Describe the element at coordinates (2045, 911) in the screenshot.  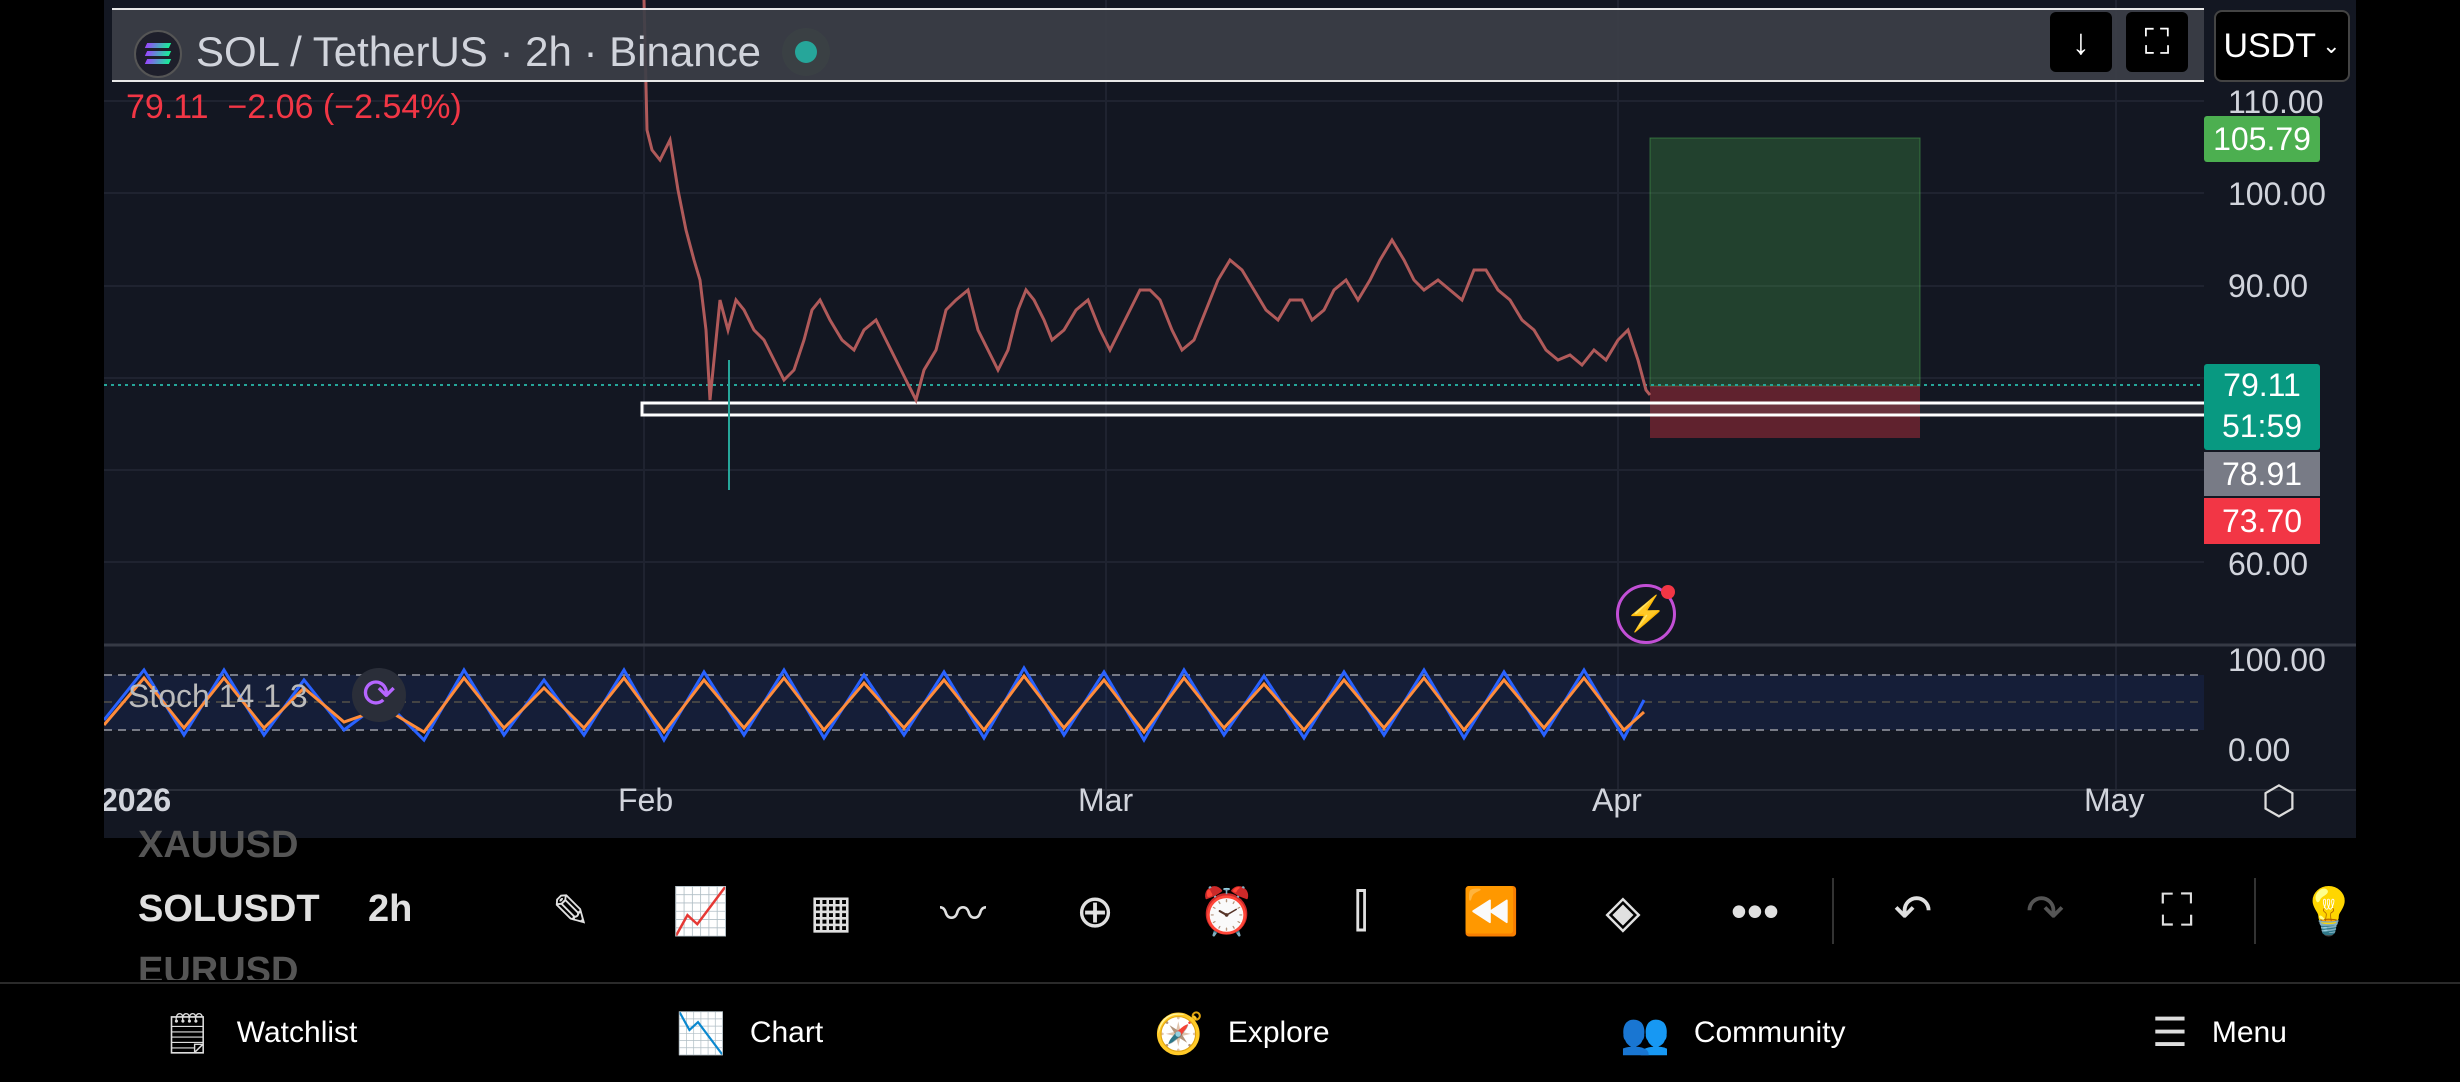
I see `redo-icon: ↷` at that location.